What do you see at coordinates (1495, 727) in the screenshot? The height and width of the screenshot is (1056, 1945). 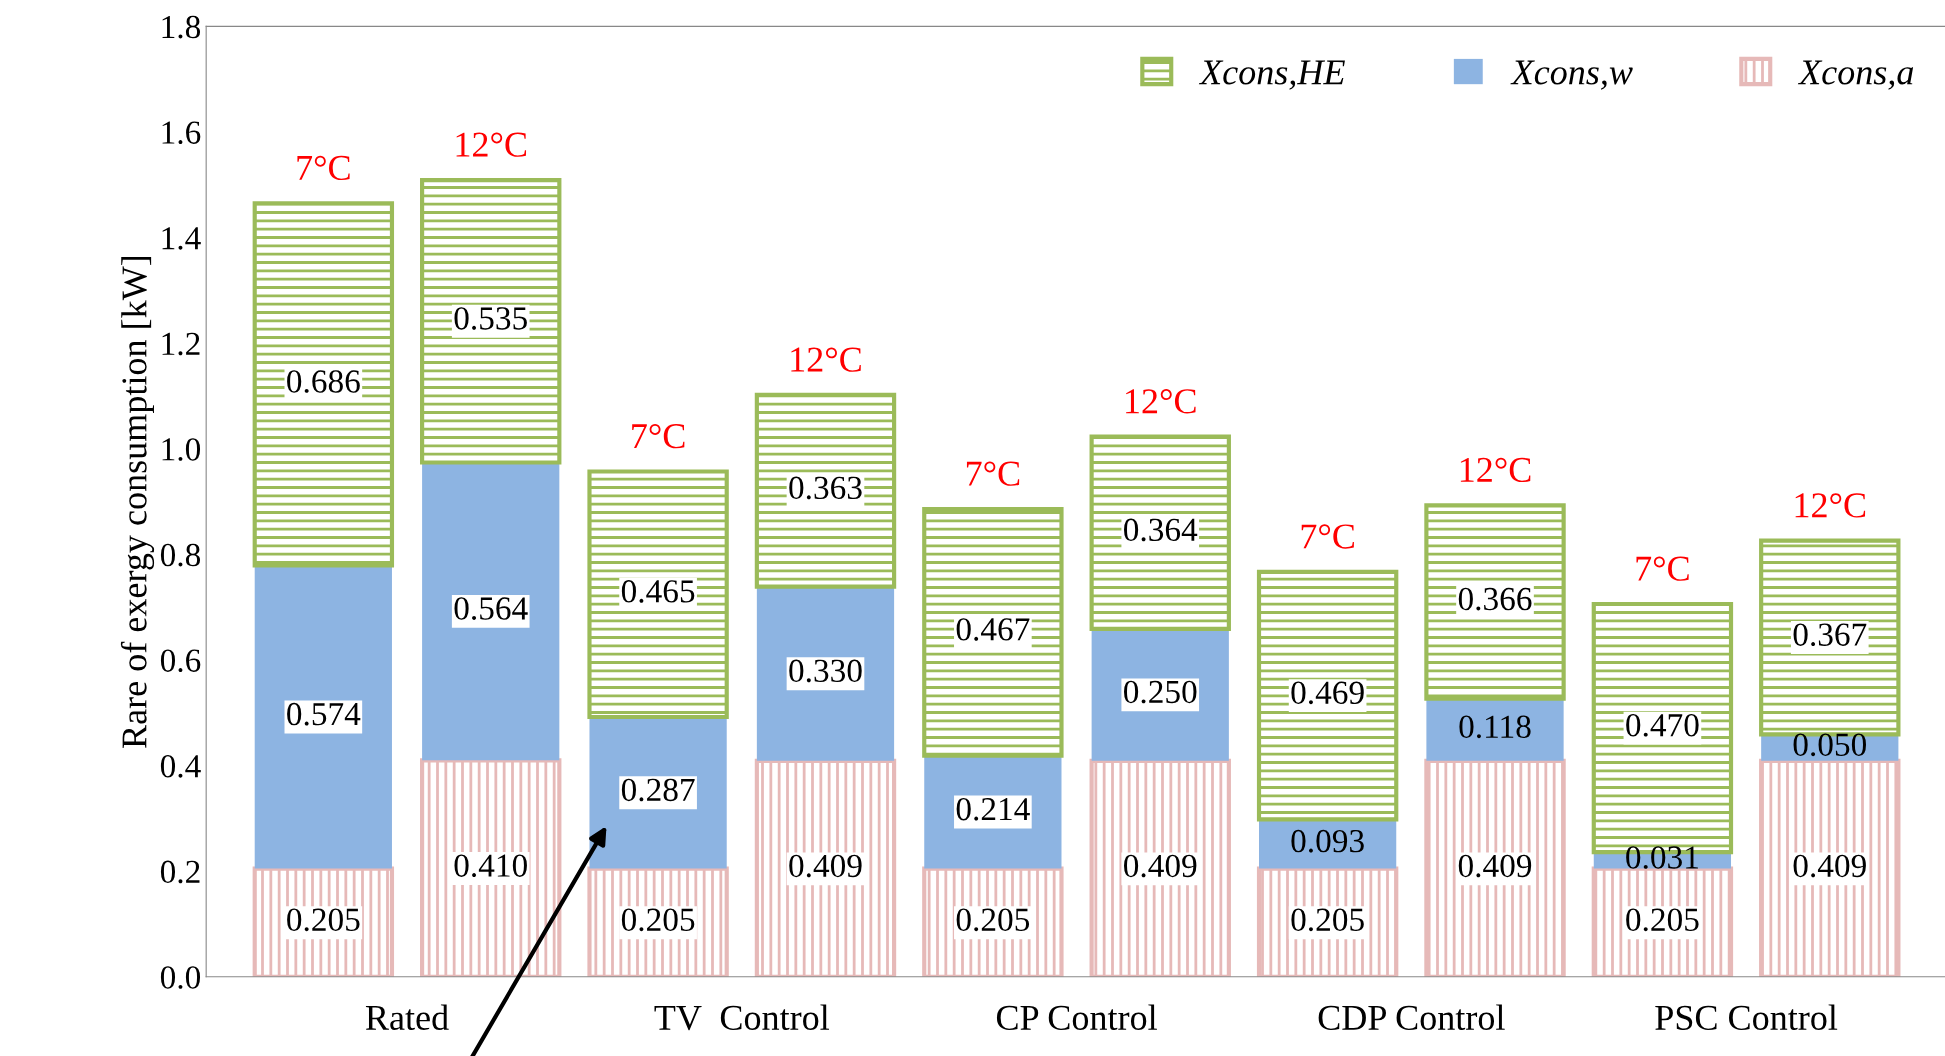 I see `data-label: 0.118` at bounding box center [1495, 727].